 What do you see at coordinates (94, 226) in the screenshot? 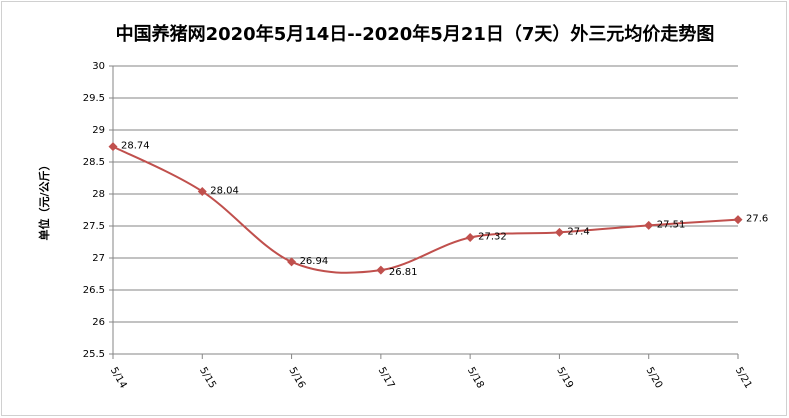
I see `y-tick-label: 27.5` at bounding box center [94, 226].